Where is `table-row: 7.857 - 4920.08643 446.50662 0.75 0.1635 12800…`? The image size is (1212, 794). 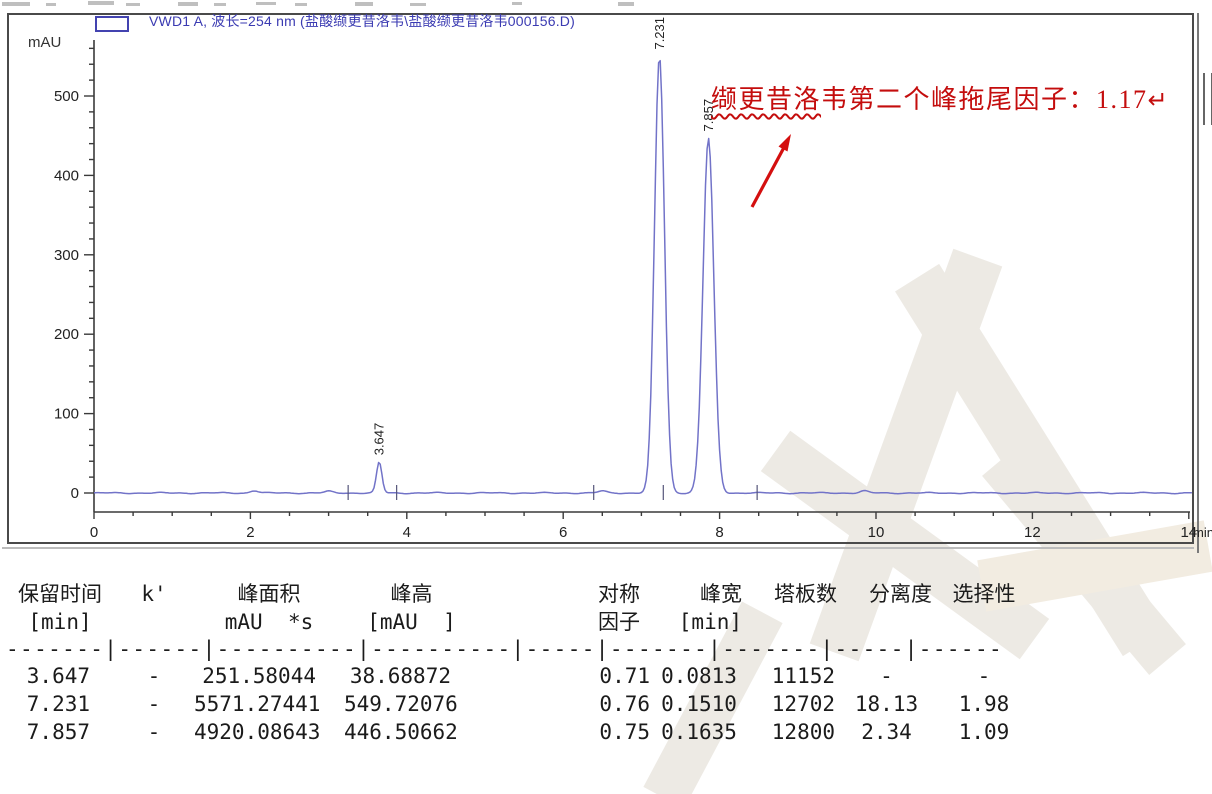
table-row: 7.857 - 4920.08643 446.50662 0.75 0.1635 12800… is located at coordinates (526, 732).